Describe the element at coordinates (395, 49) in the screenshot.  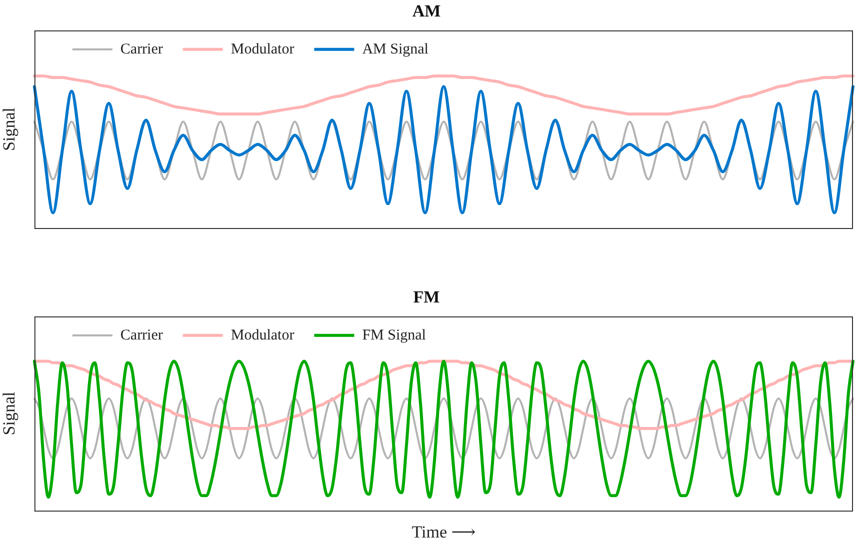
I see `legend-label: AM Signal` at that location.